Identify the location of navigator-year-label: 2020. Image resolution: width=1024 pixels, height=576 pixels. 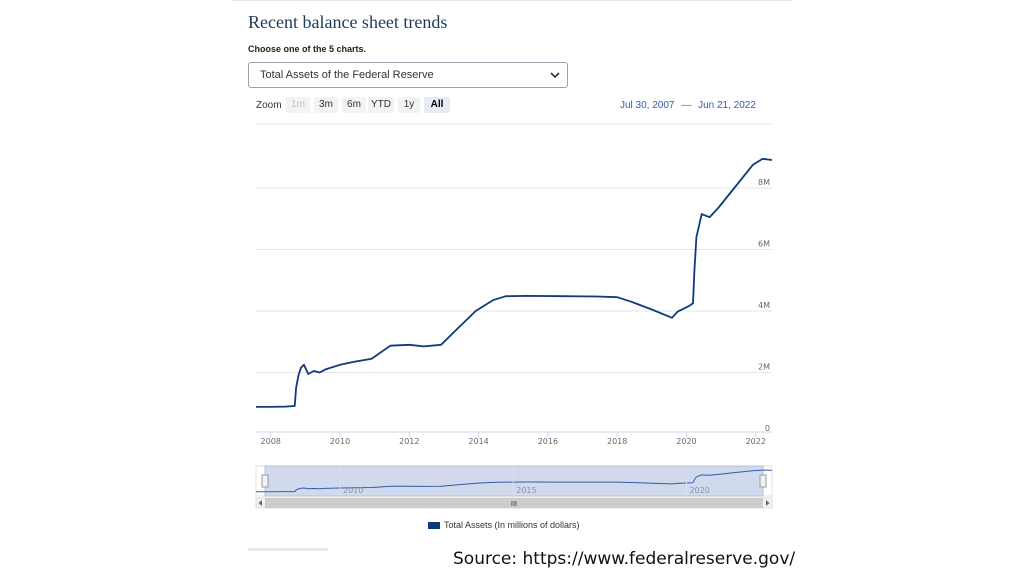
(699, 490).